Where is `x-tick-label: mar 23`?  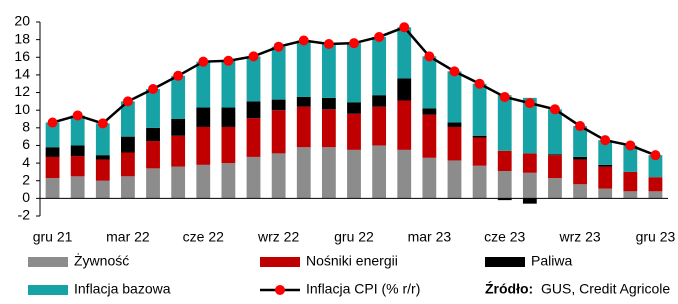 x-tick-label: mar 23 is located at coordinates (430, 237).